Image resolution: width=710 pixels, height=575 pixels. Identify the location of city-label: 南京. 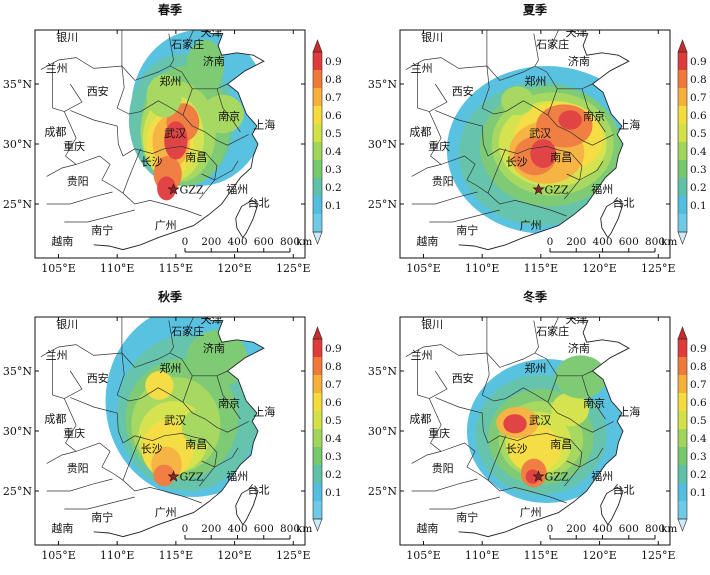
(229, 116).